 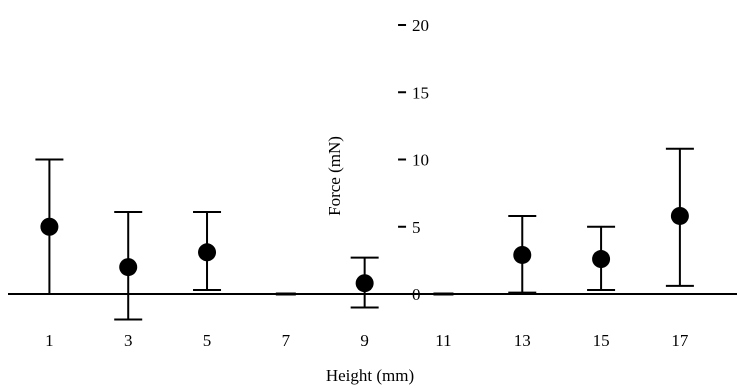 I want to click on y-tick-label-5: 5, so click(x=416, y=227).